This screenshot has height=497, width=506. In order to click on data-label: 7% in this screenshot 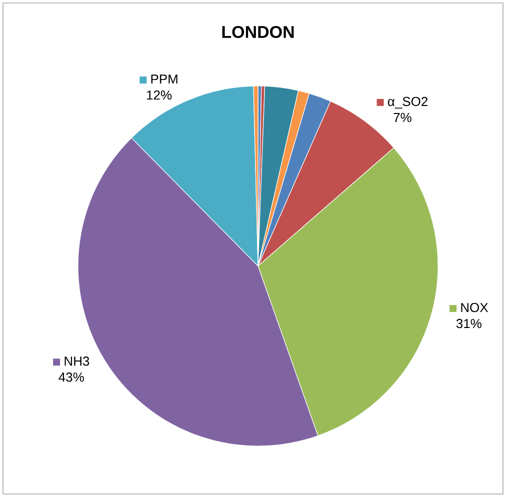, I will do `click(403, 117)`.